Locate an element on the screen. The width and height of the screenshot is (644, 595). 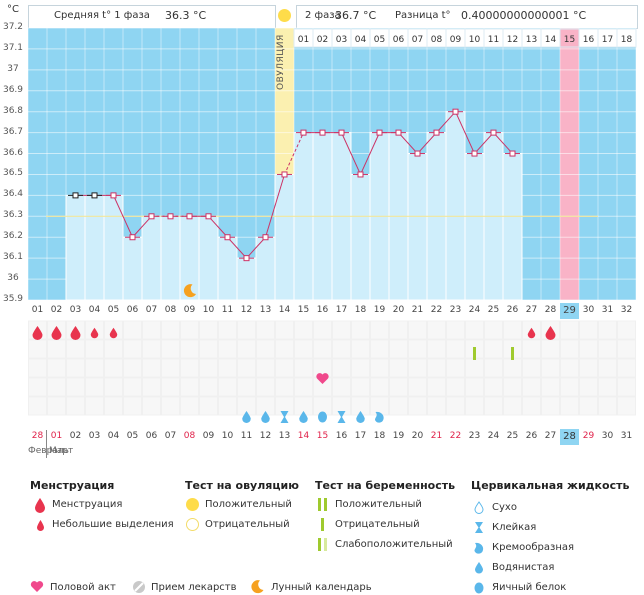
top-day-cell: 08 is located at coordinates (436, 38).